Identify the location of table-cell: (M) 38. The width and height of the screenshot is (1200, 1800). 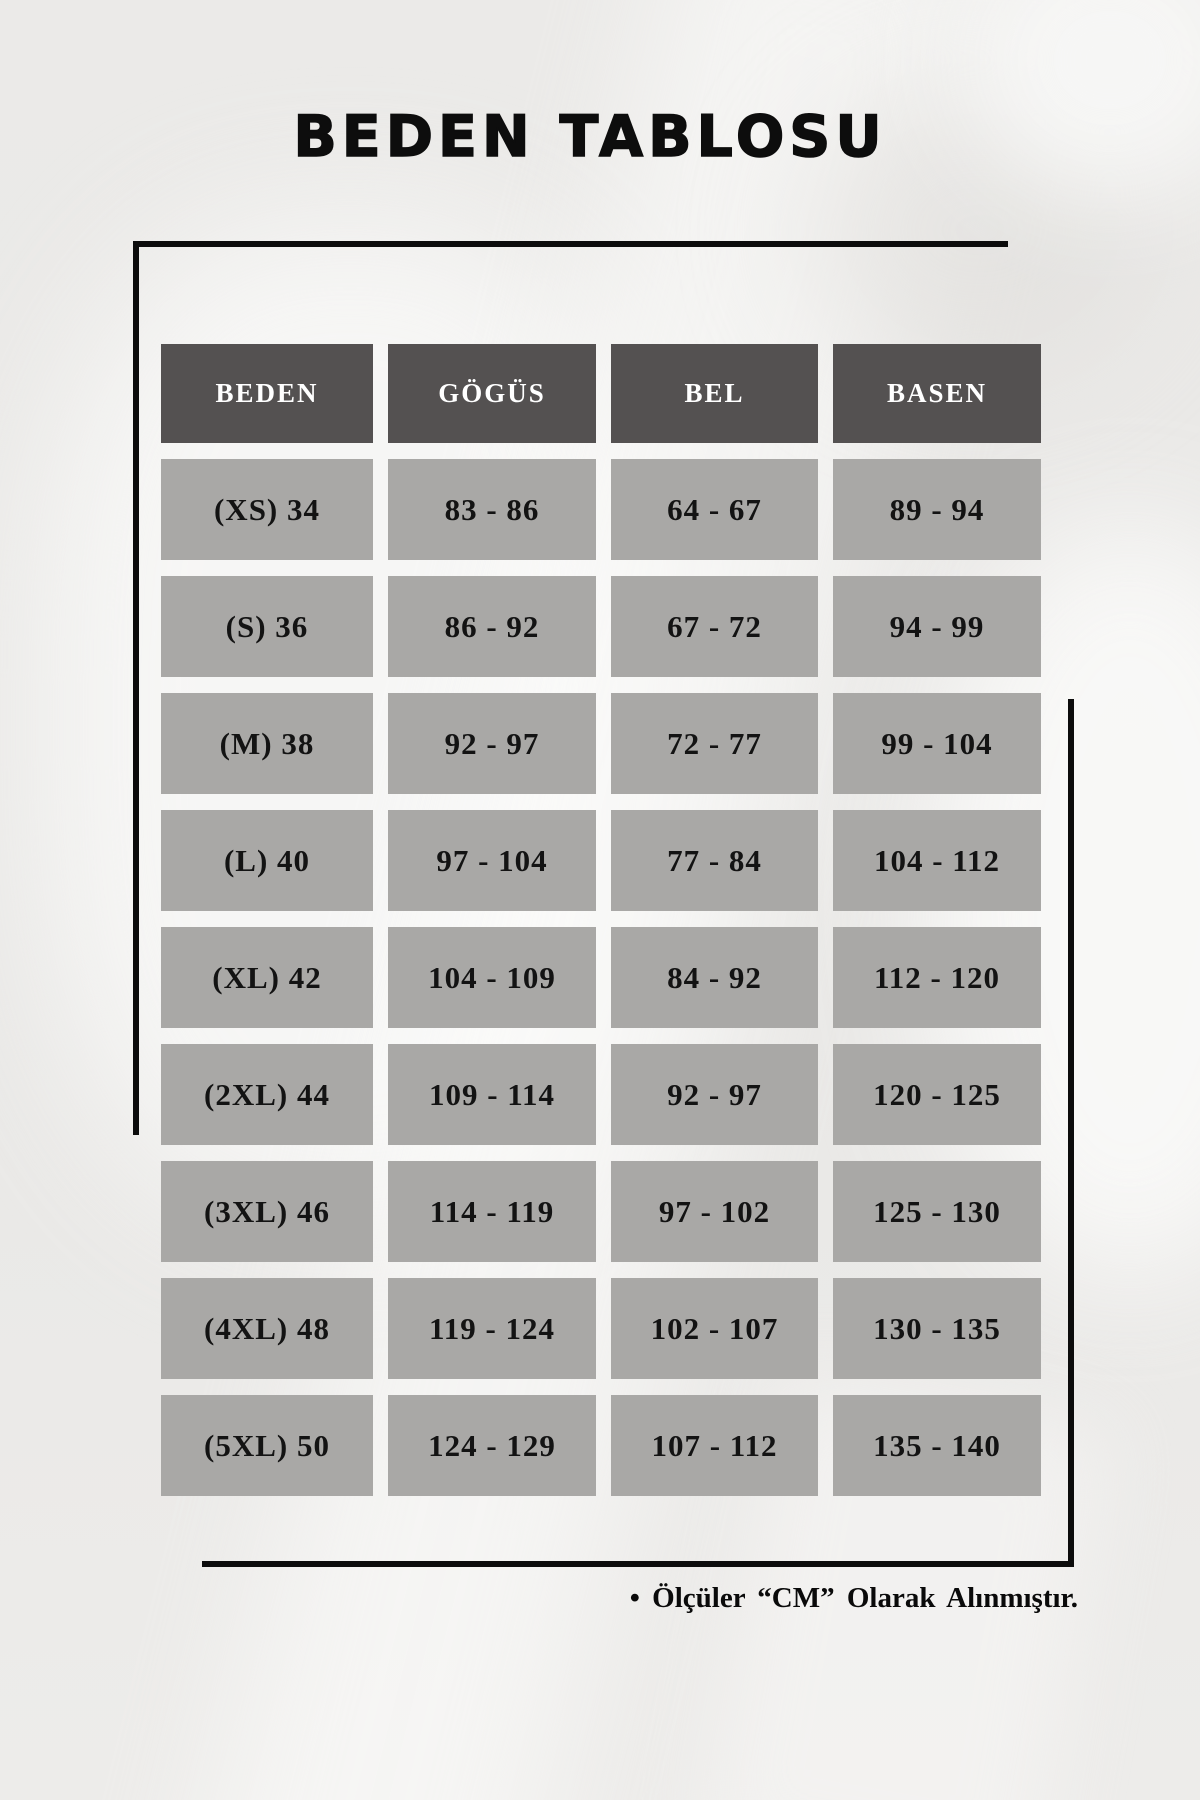
(267, 743).